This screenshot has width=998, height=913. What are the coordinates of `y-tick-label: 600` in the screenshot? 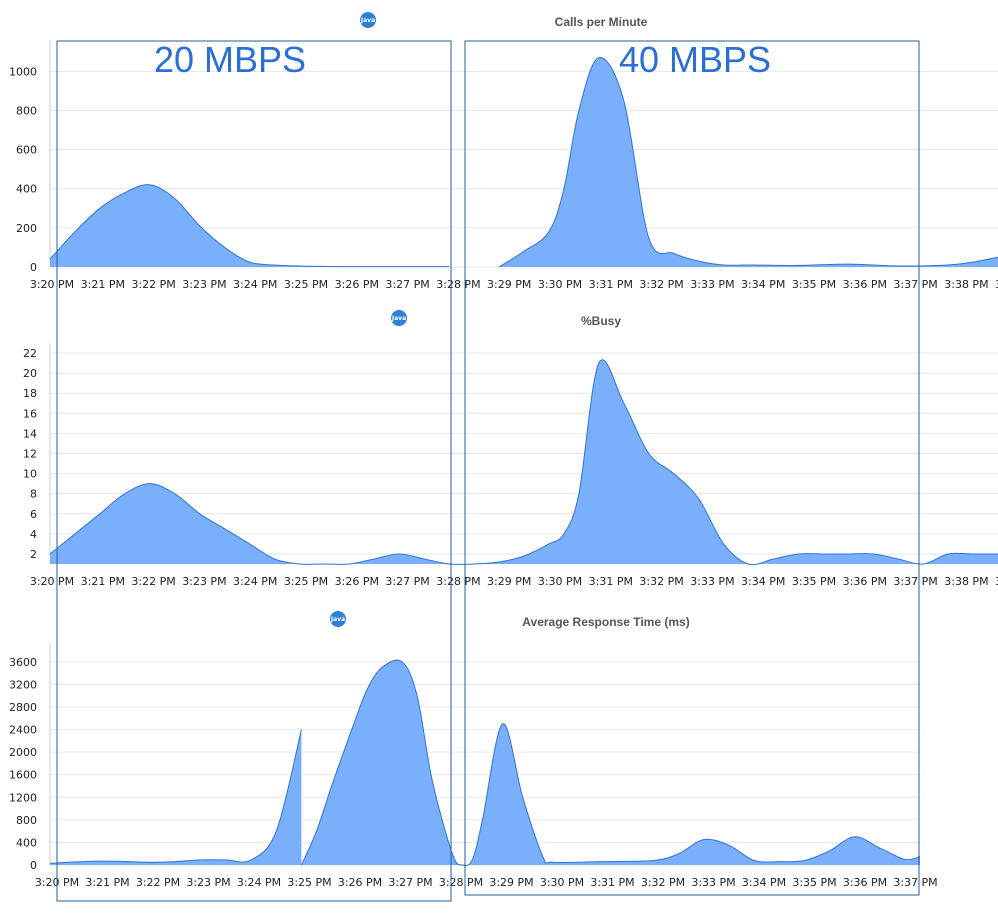 It's located at (26, 150).